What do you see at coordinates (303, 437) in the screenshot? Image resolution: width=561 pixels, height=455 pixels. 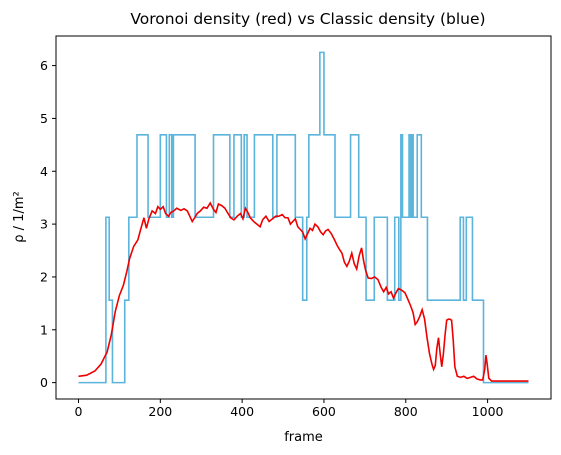 I see `x-axis-label: frame` at bounding box center [303, 437].